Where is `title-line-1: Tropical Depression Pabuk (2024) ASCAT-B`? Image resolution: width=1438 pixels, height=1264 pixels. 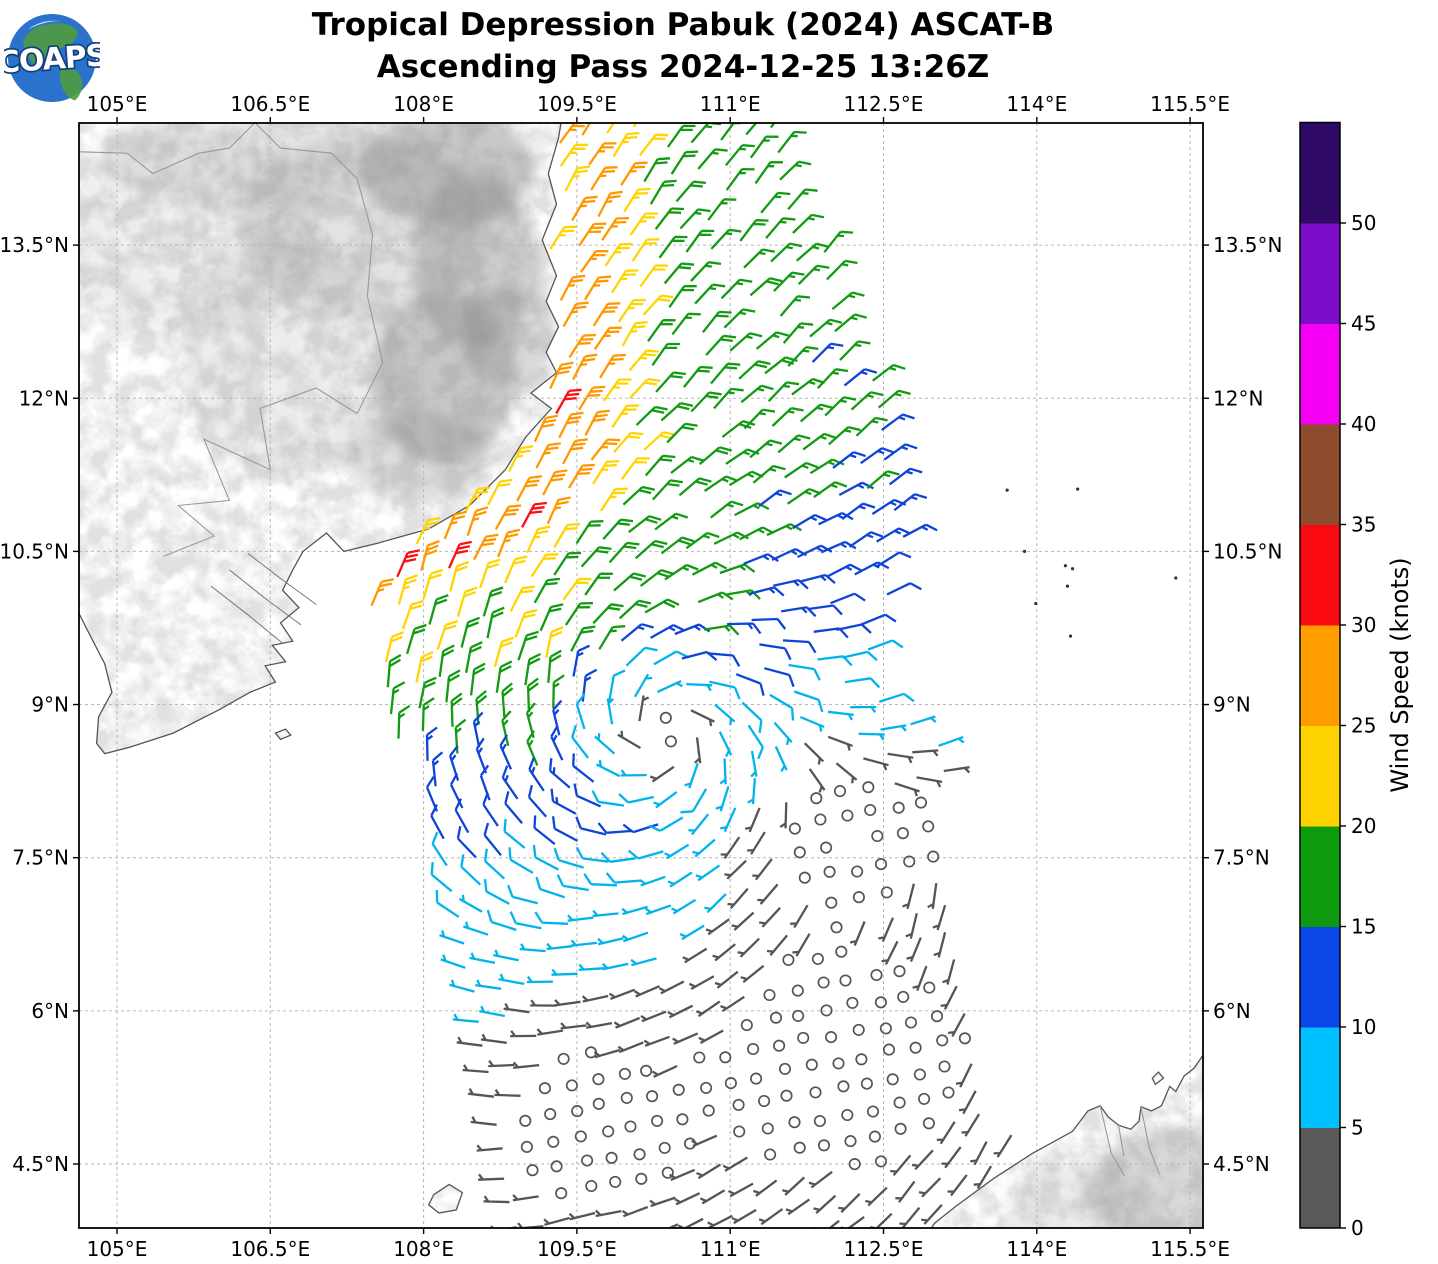
title-line-1: Tropical Depression Pabuk (2024) ASCAT-B is located at coordinates (683, 25).